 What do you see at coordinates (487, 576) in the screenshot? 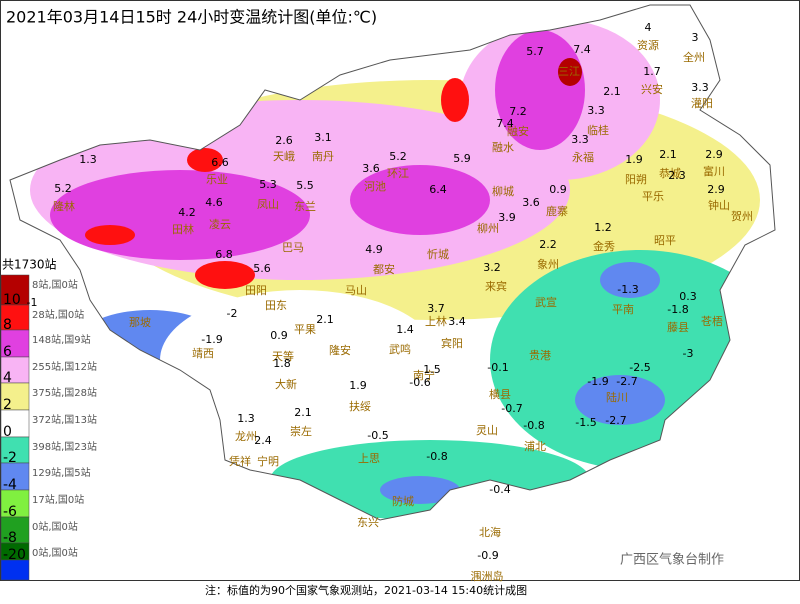
I see `place-name: 涠洲岛` at bounding box center [487, 576].